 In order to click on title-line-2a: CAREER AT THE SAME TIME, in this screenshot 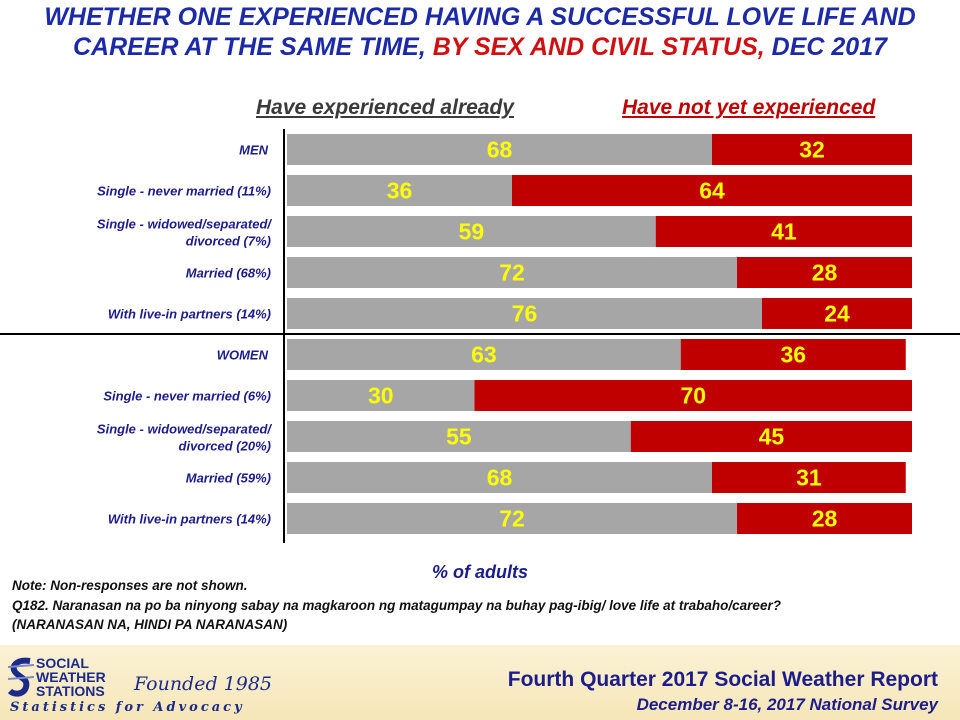, I will do `click(252, 47)`.